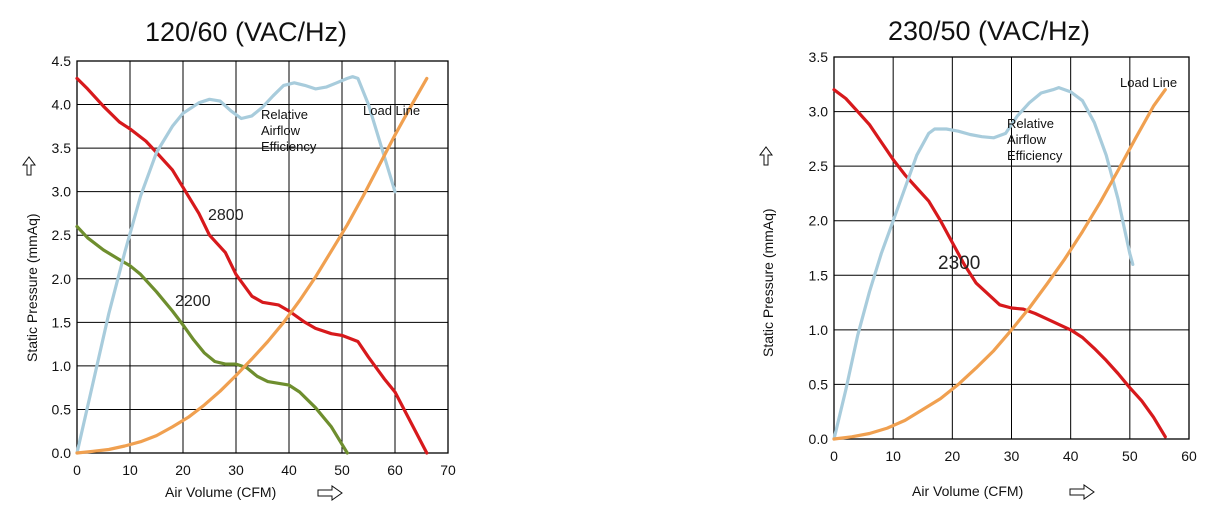  I want to click on left-2800-label: 2800, so click(226, 215).